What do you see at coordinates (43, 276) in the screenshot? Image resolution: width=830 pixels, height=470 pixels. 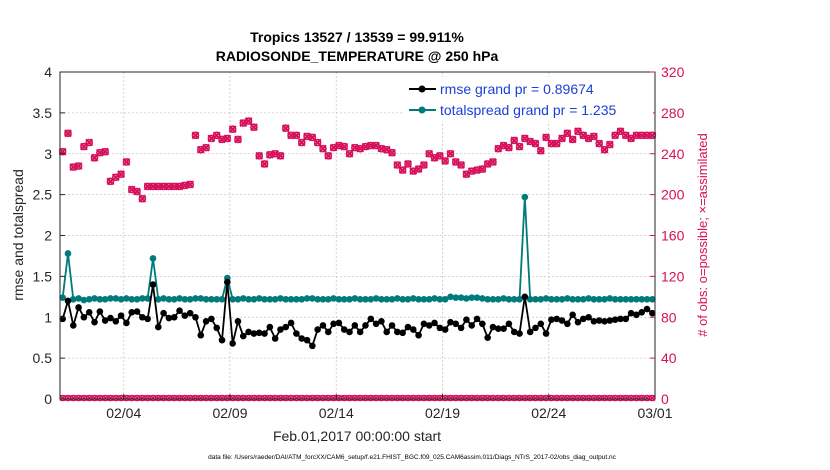 I see `y-left-tick-label: 1.5` at bounding box center [43, 276].